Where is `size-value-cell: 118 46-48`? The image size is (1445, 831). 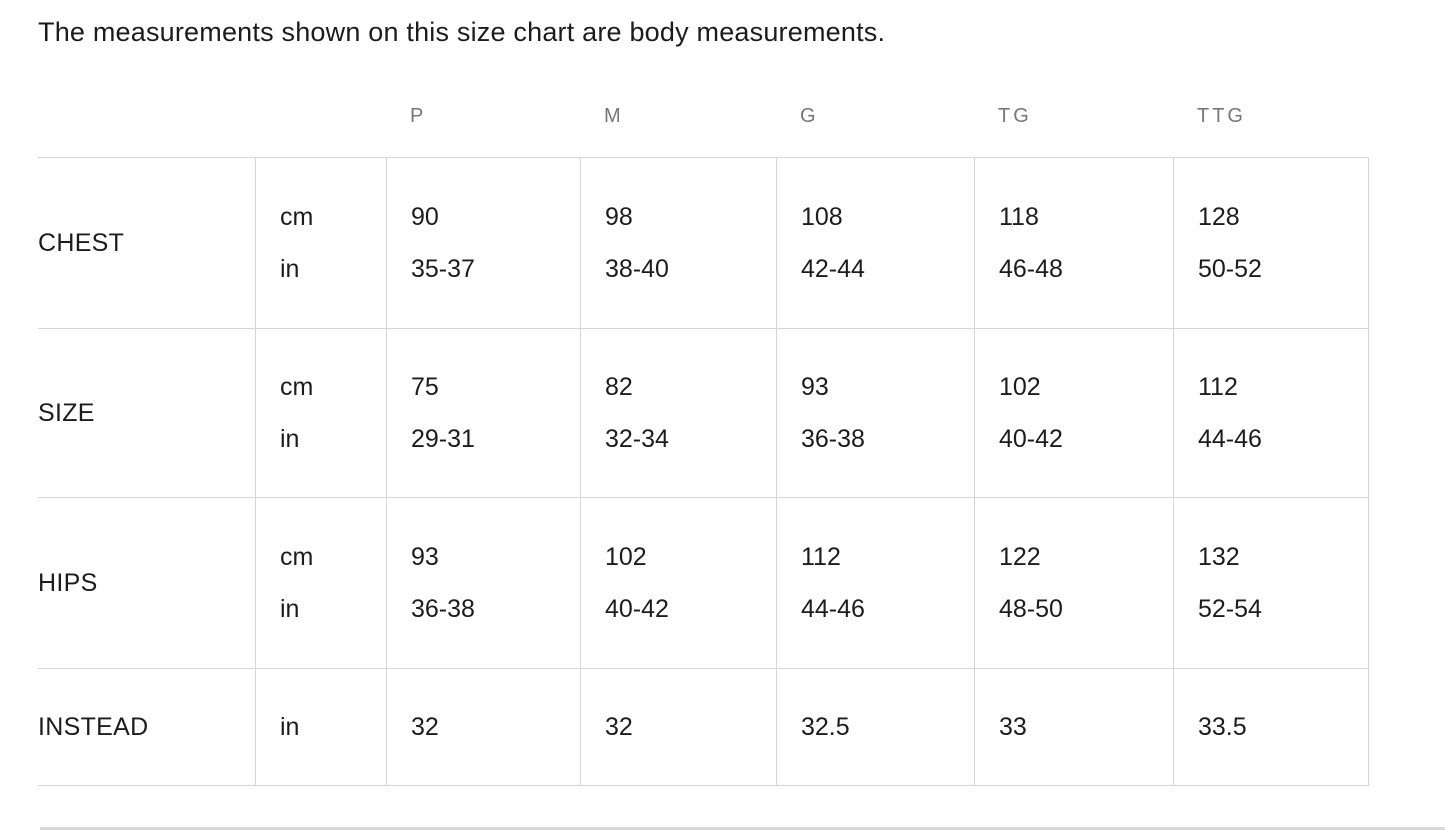
size-value-cell: 118 46-48 is located at coordinates (1073, 242).